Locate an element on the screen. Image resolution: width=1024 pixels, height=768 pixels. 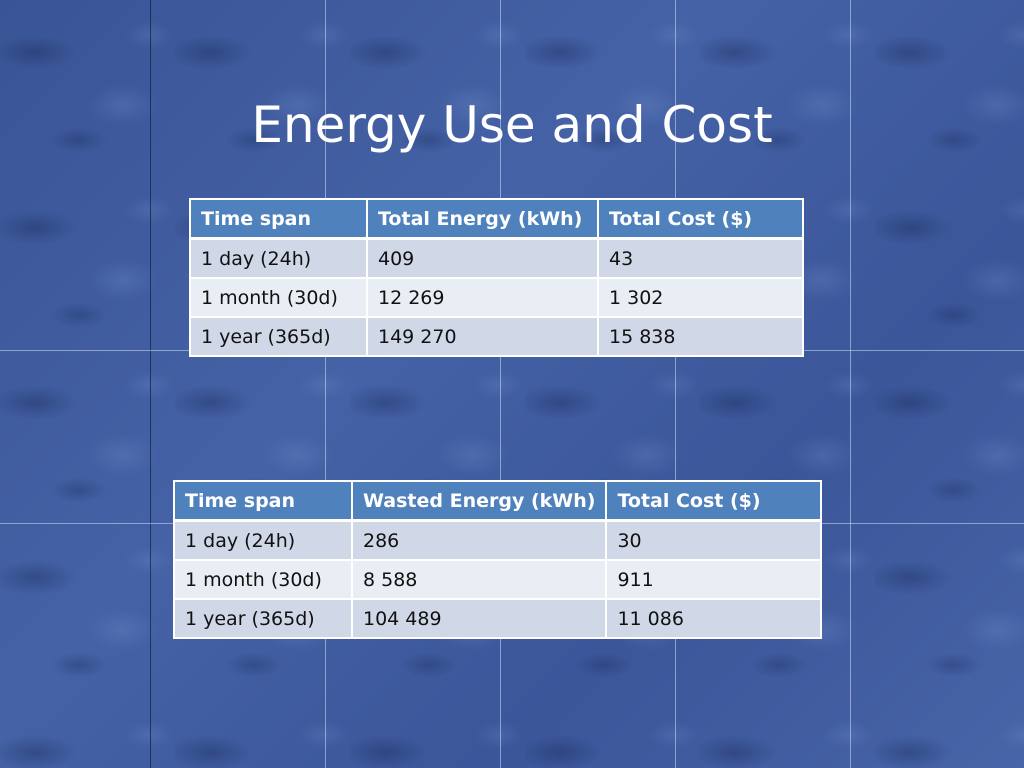
table-cell: 30 is located at coordinates (714, 540).